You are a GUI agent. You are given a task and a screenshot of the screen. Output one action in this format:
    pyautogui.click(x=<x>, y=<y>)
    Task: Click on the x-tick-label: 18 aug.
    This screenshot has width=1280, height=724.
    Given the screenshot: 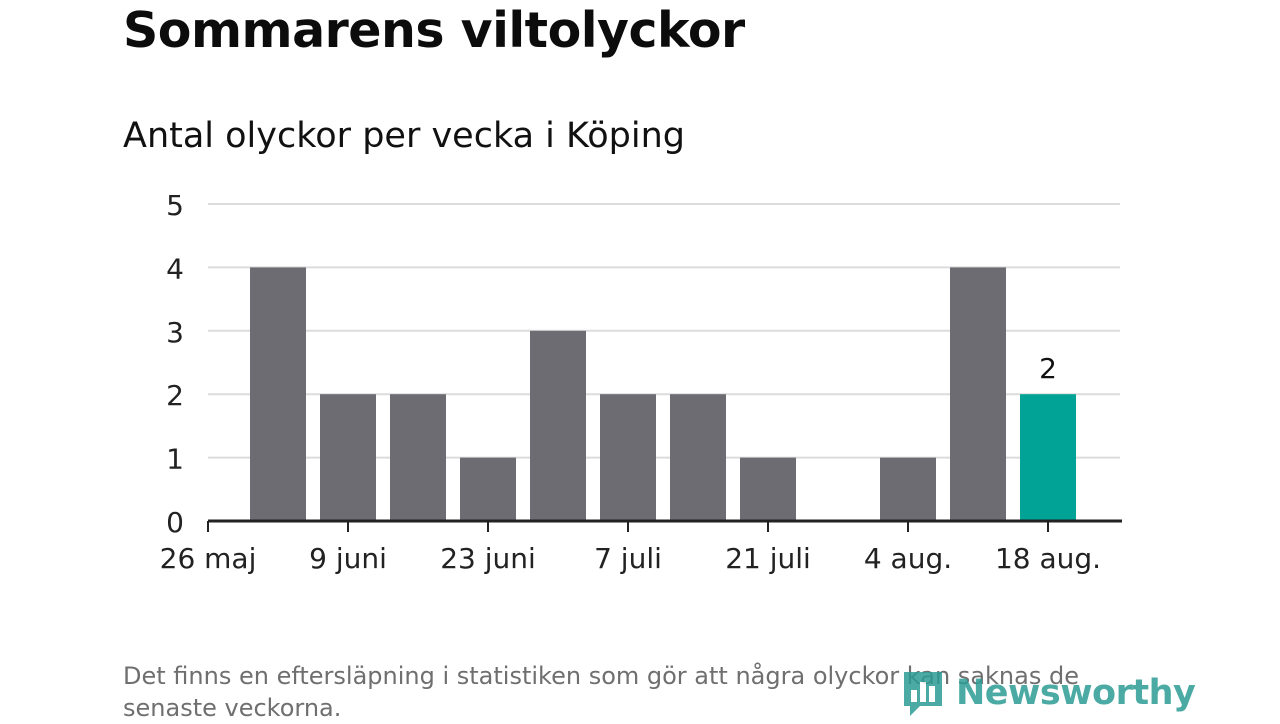 What is the action you would take?
    pyautogui.click(x=1048, y=558)
    